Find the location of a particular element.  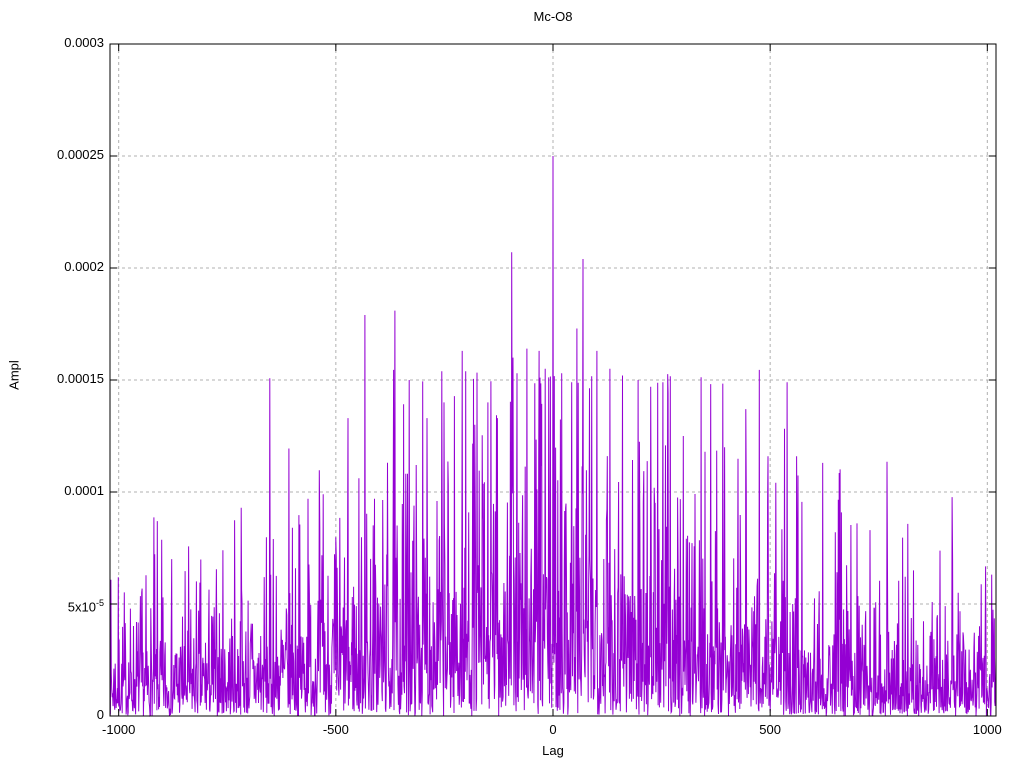

y-axis-label: Ampl is located at coordinates (14, 375).